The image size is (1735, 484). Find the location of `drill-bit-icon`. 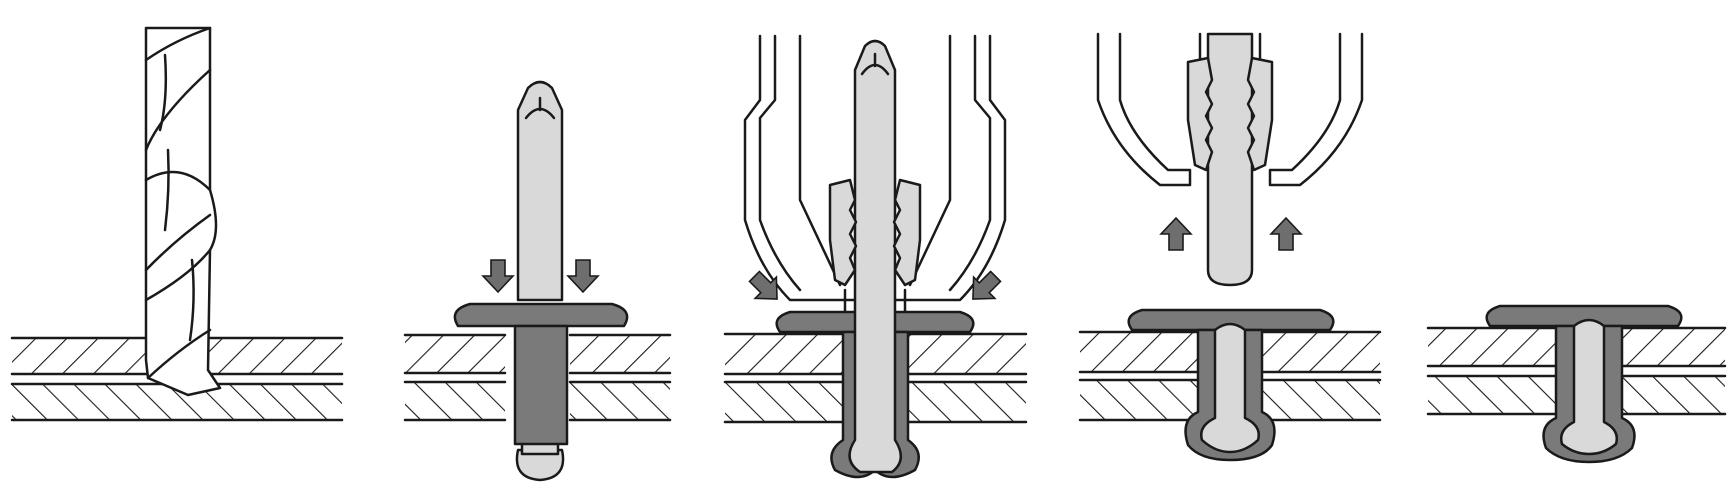

drill-bit-icon is located at coordinates (183, 211).